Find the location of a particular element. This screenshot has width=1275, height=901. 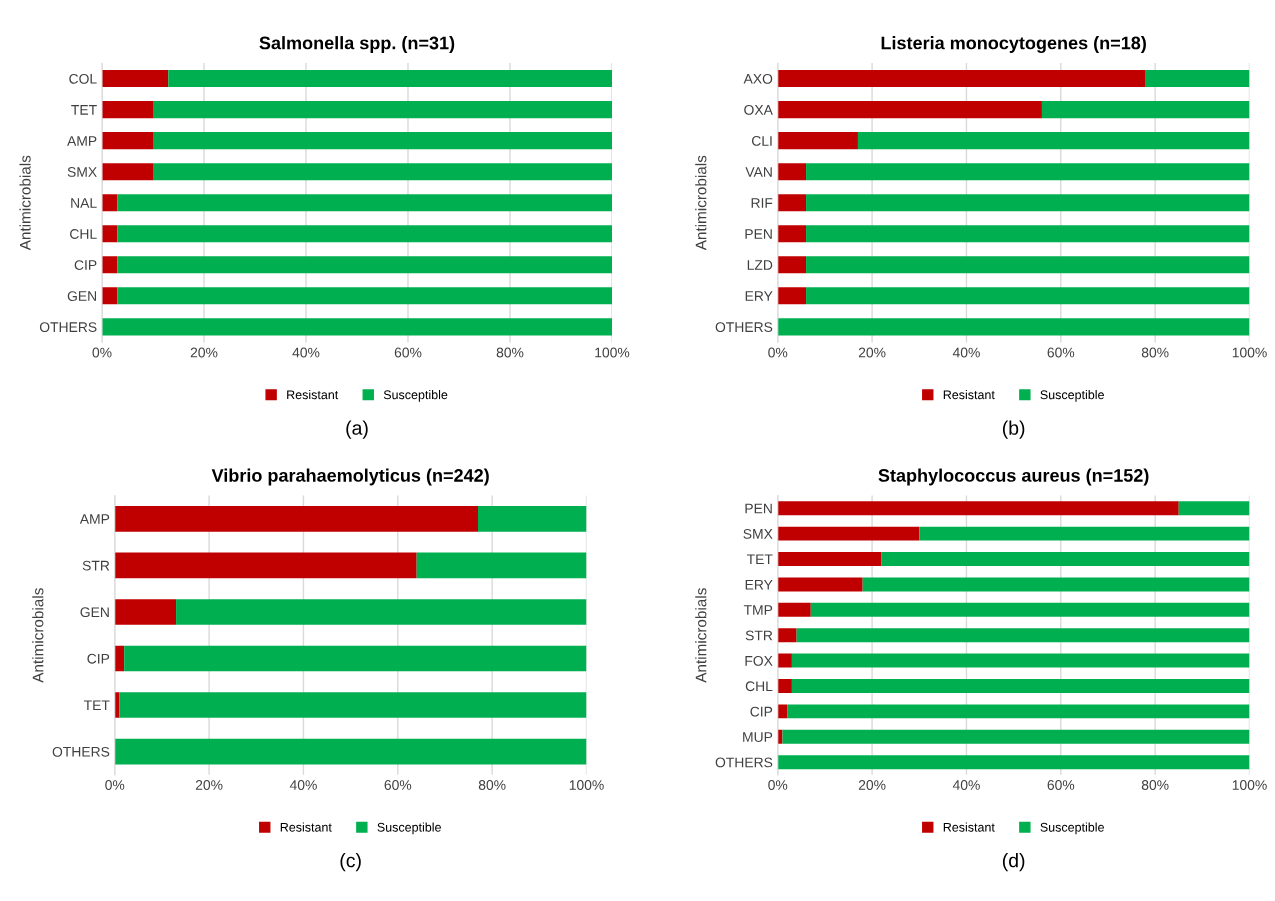

y-tick-label: NAL is located at coordinates (84, 203).